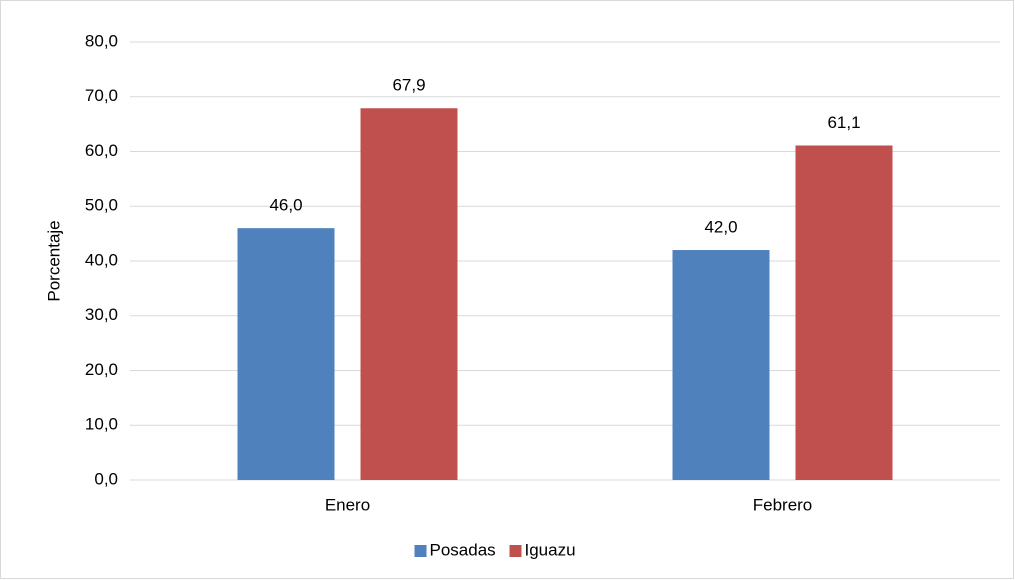  What do you see at coordinates (347, 504) in the screenshot?
I see `x-tick-label: Enero` at bounding box center [347, 504].